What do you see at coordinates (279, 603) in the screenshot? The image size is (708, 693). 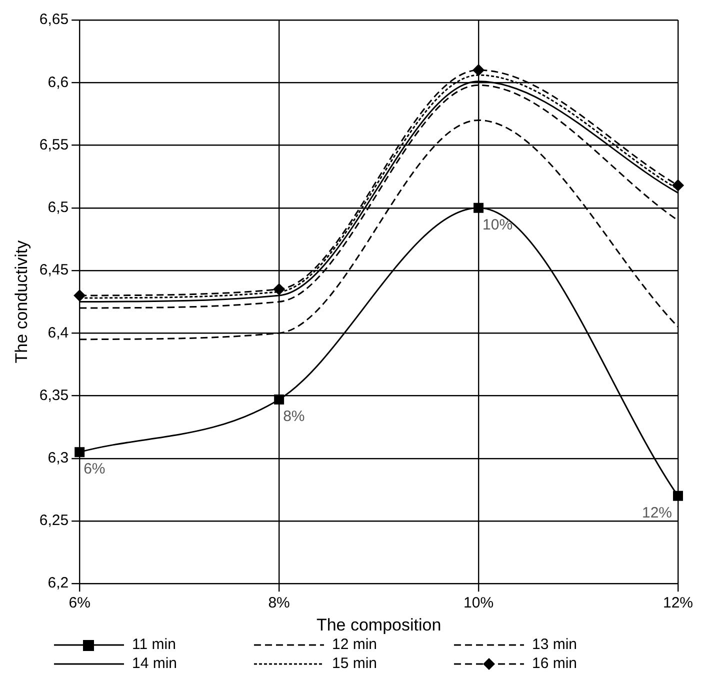 I see `x-tick-label: 8%` at bounding box center [279, 603].